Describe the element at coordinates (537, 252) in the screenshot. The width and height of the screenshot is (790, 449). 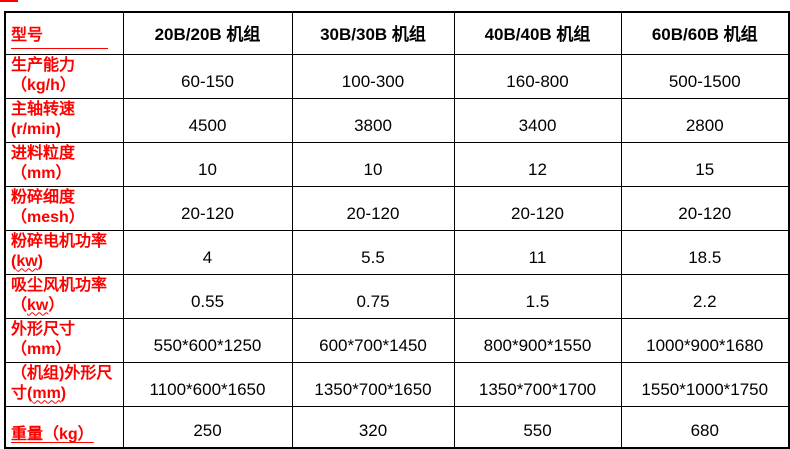
I see `spec-value-cell: 11` at that location.